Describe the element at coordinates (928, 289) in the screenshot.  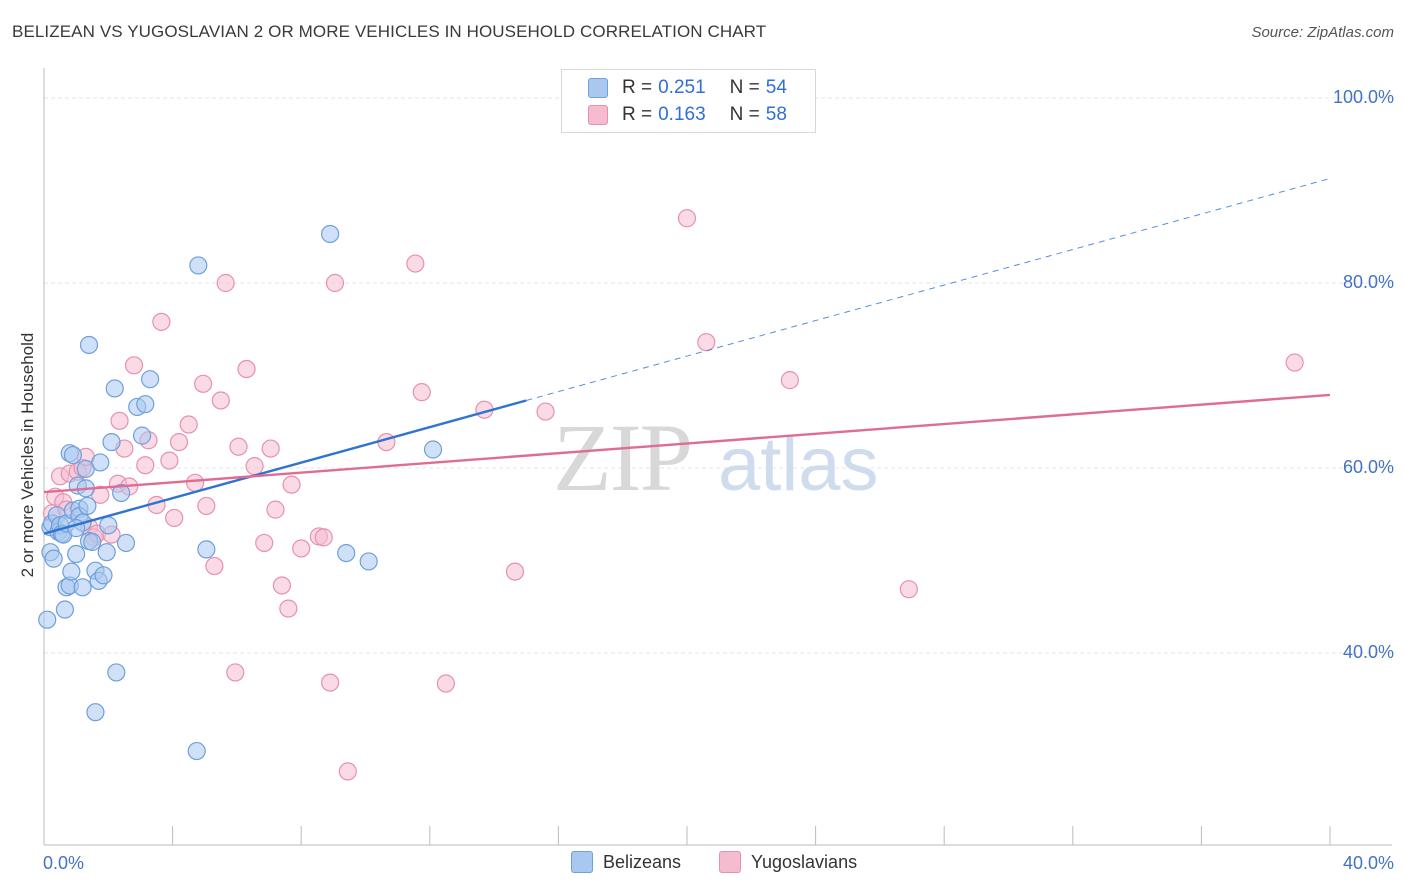
I see `belizeans-trend-extension` at that location.